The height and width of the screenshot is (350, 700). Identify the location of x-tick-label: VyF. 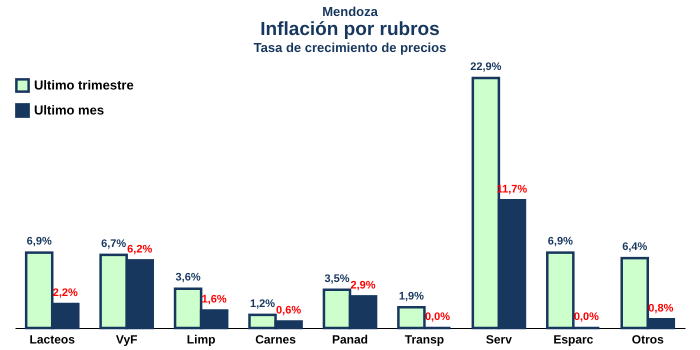
(127, 339).